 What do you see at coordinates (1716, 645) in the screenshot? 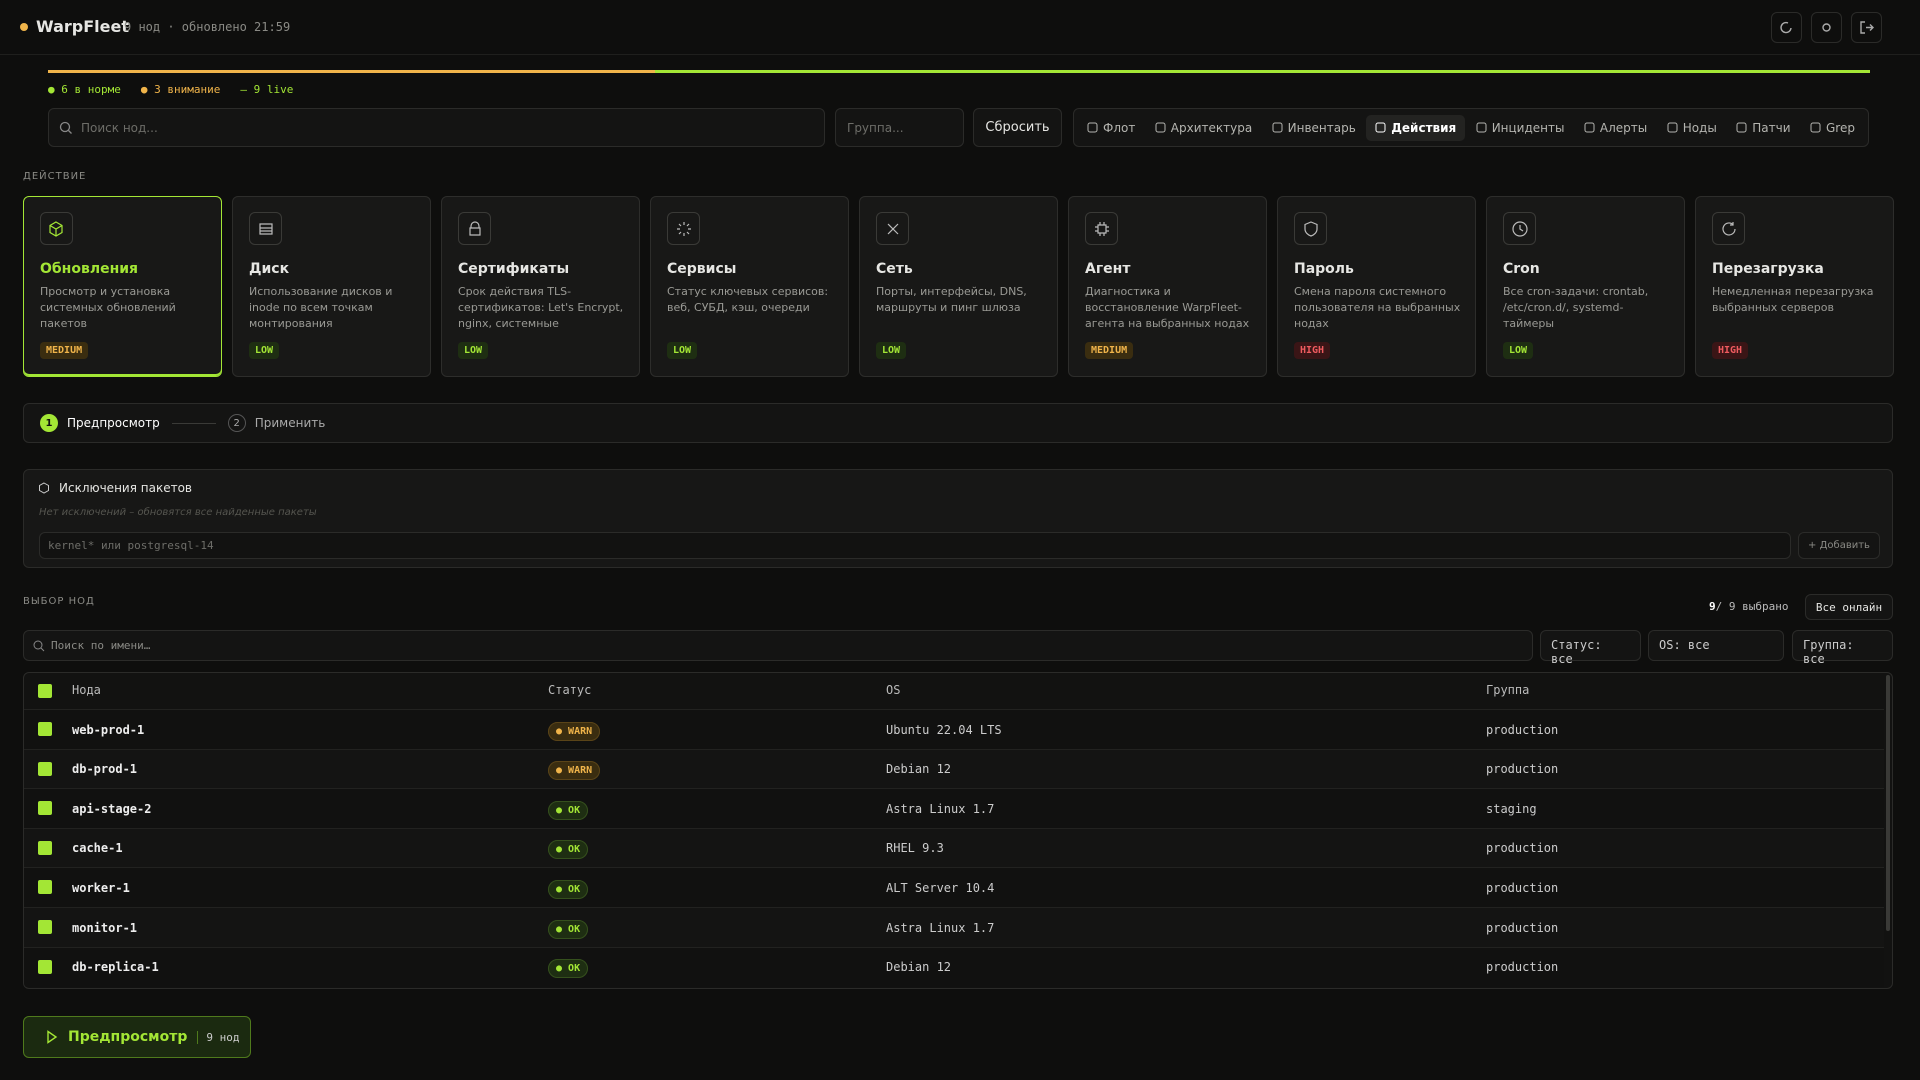
I see `filter-select: OS: все` at bounding box center [1716, 645].